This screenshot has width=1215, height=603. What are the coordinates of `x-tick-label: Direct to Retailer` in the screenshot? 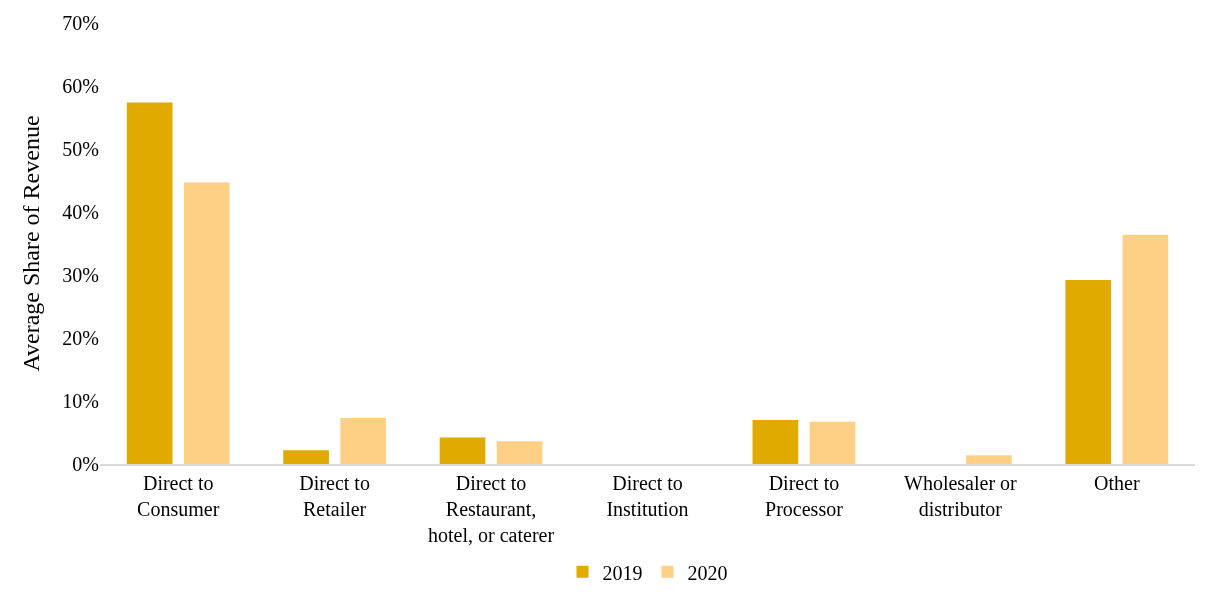 It's located at (334, 496).